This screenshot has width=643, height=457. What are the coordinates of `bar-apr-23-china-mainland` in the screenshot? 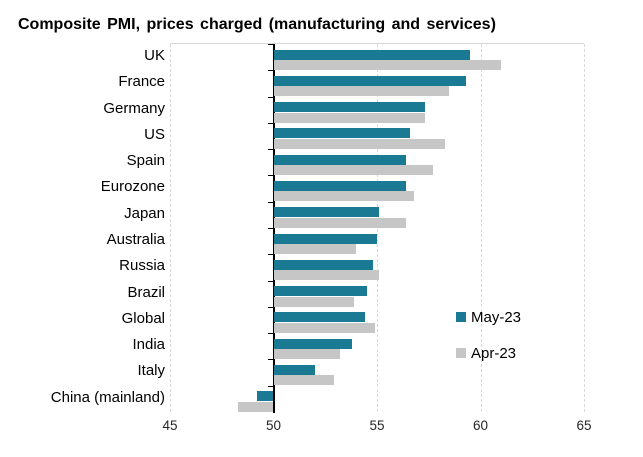 It's located at (256, 406).